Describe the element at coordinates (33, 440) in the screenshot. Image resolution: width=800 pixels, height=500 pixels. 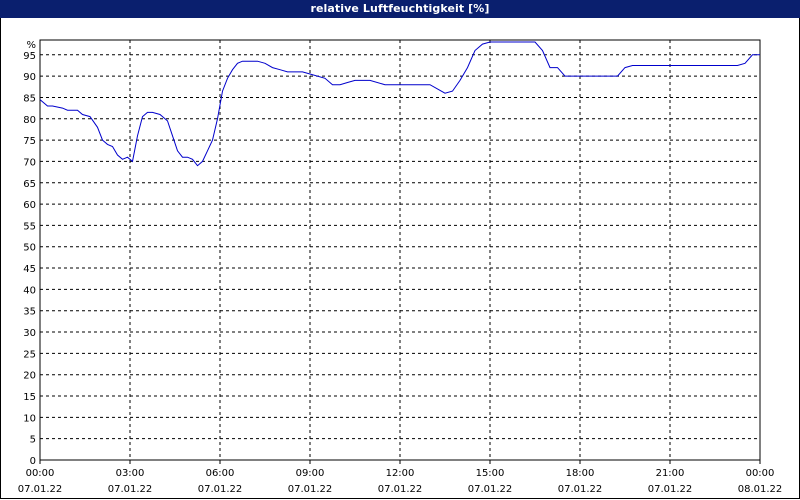
I see `y-tick-label: 5` at that location.